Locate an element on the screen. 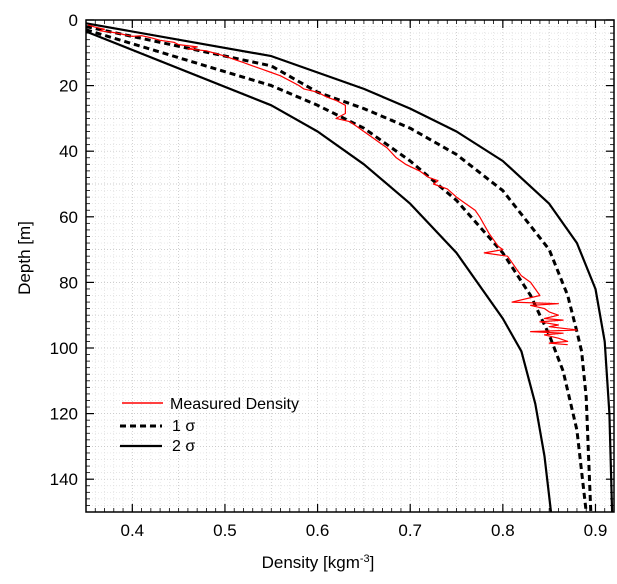  legend: Measured Density 1 σ 2 σ is located at coordinates (209, 425).